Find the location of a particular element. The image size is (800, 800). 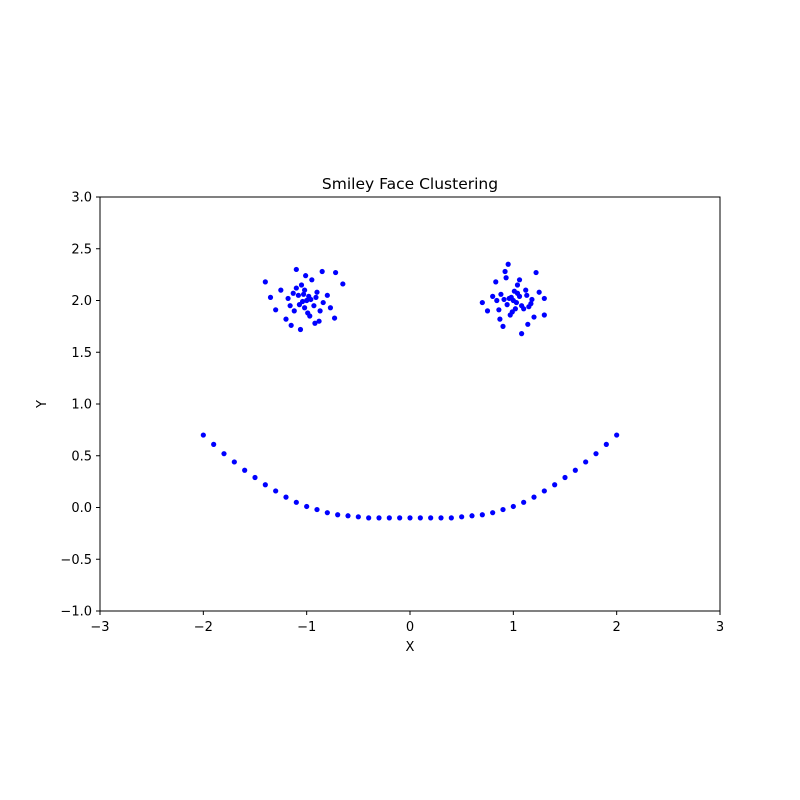

x-tick-label: −1 is located at coordinates (306, 627).